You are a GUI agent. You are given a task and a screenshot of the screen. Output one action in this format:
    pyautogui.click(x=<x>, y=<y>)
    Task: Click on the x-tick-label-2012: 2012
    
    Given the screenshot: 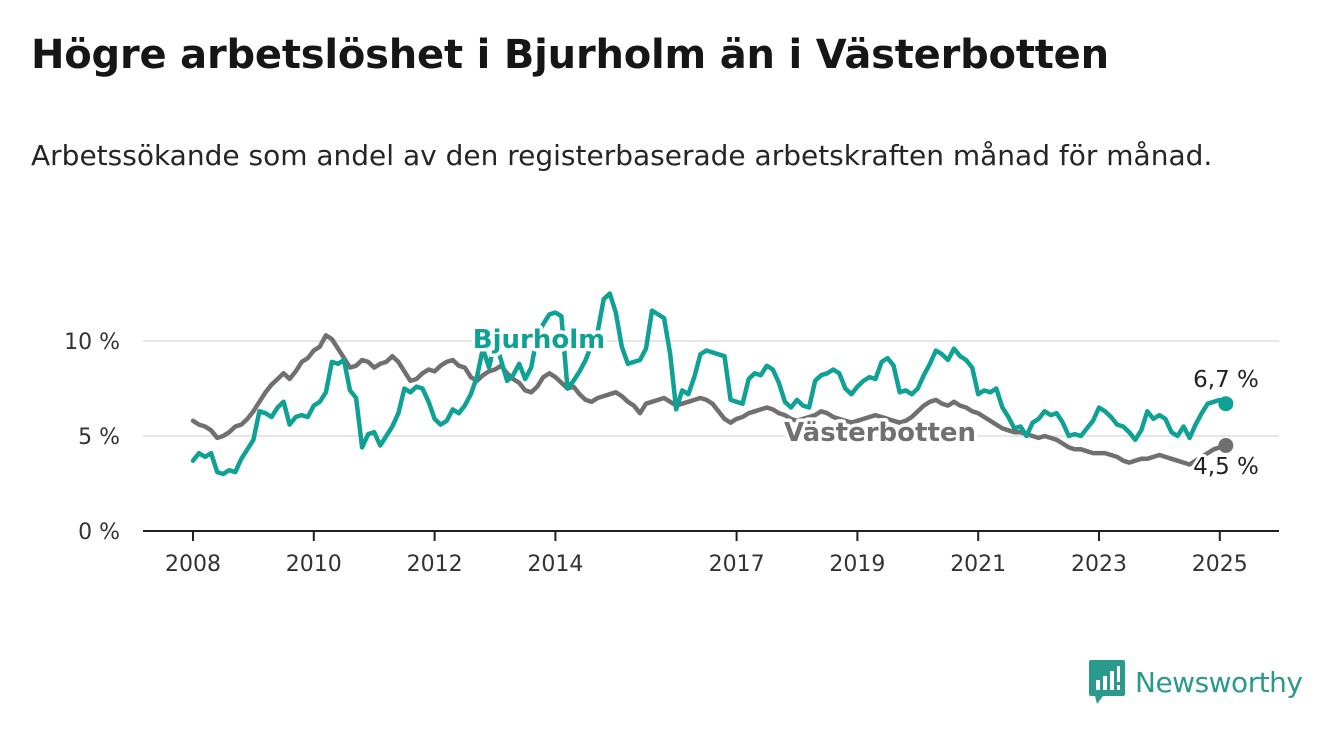 What is the action you would take?
    pyautogui.click(x=435, y=564)
    